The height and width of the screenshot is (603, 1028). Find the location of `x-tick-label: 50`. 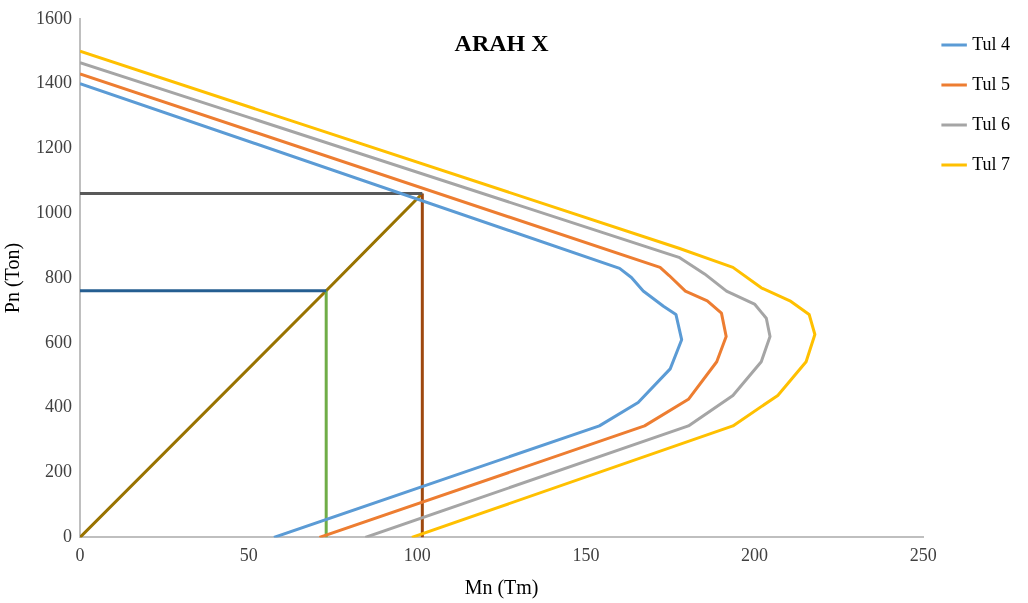

x-tick-label: 50 is located at coordinates (248, 554).